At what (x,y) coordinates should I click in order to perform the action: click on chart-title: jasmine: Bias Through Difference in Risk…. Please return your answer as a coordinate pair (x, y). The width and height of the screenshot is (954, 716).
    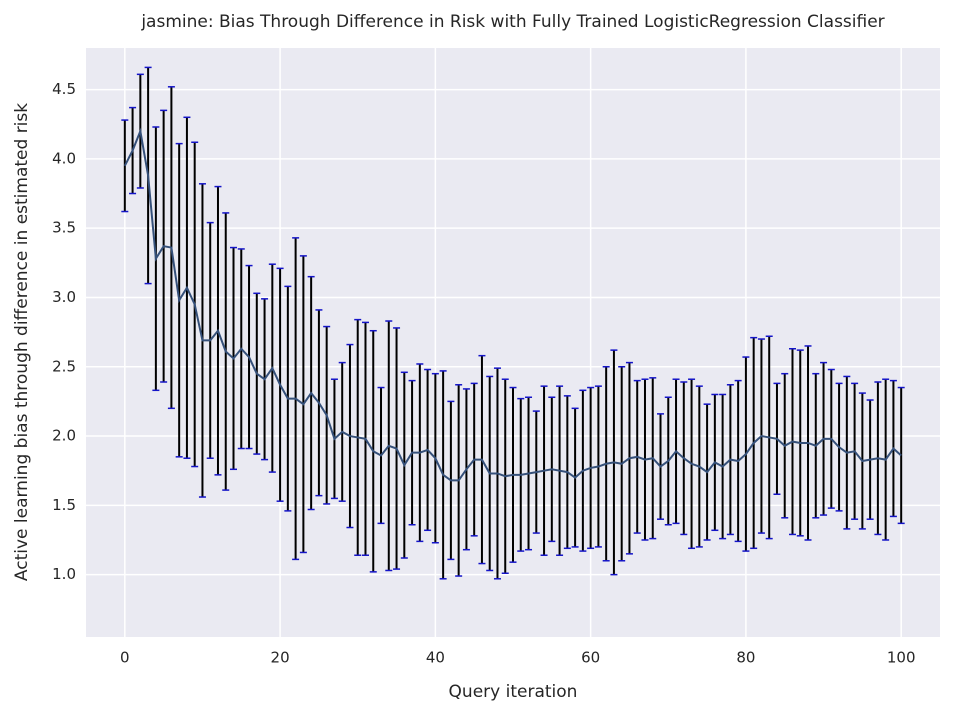
    Looking at the image, I should click on (512, 22).